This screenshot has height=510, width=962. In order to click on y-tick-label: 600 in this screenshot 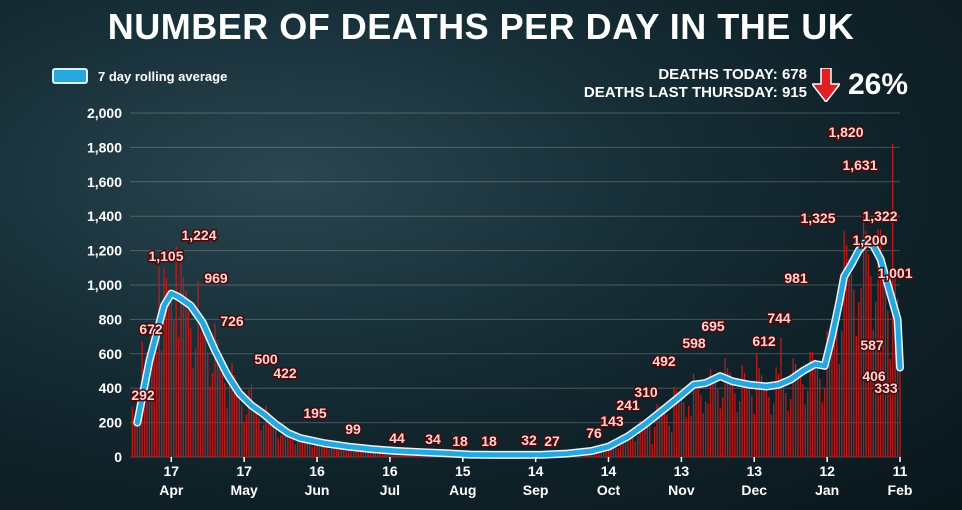, I will do `click(111, 354)`.